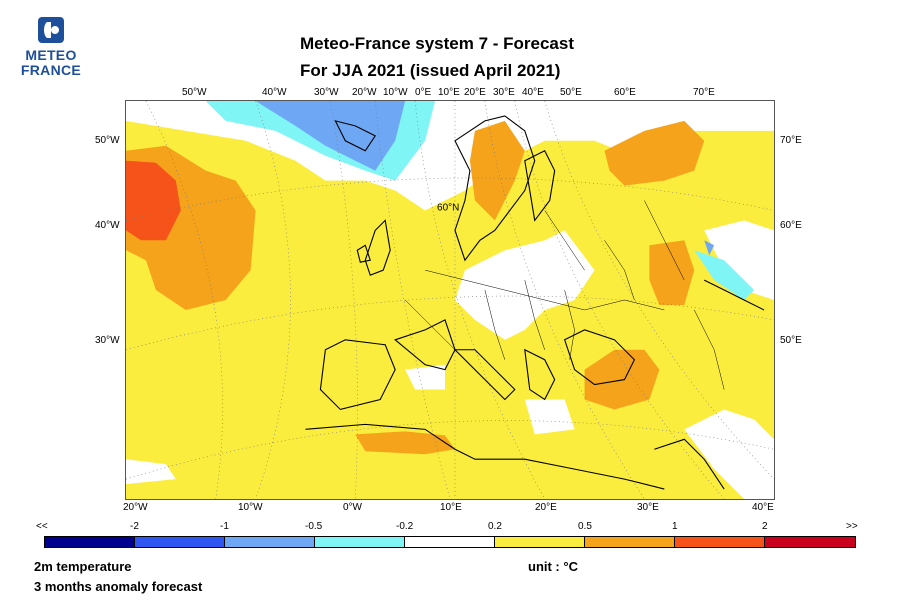 The height and width of the screenshot is (600, 900). What do you see at coordinates (553, 566) in the screenshot?
I see `footer-unit: unit : °C` at bounding box center [553, 566].